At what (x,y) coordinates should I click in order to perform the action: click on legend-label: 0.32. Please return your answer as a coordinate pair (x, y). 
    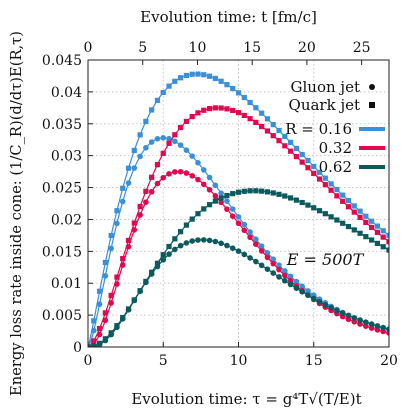
    Looking at the image, I should click on (335, 148).